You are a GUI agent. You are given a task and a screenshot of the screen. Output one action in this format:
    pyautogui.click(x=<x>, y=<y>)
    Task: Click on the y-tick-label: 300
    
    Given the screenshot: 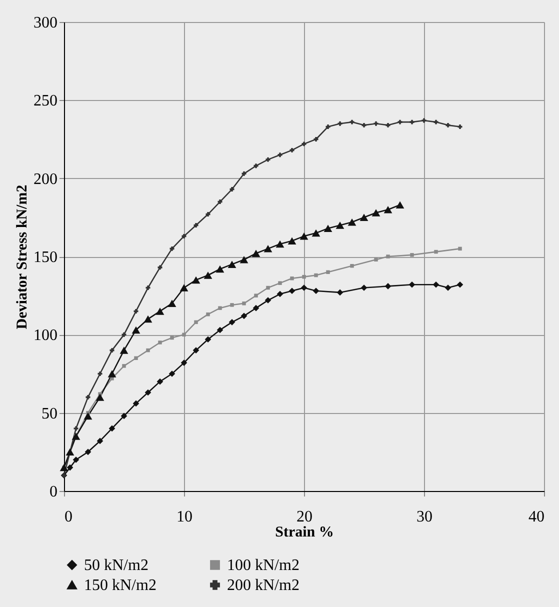 What is the action you would take?
    pyautogui.click(x=46, y=23)
    